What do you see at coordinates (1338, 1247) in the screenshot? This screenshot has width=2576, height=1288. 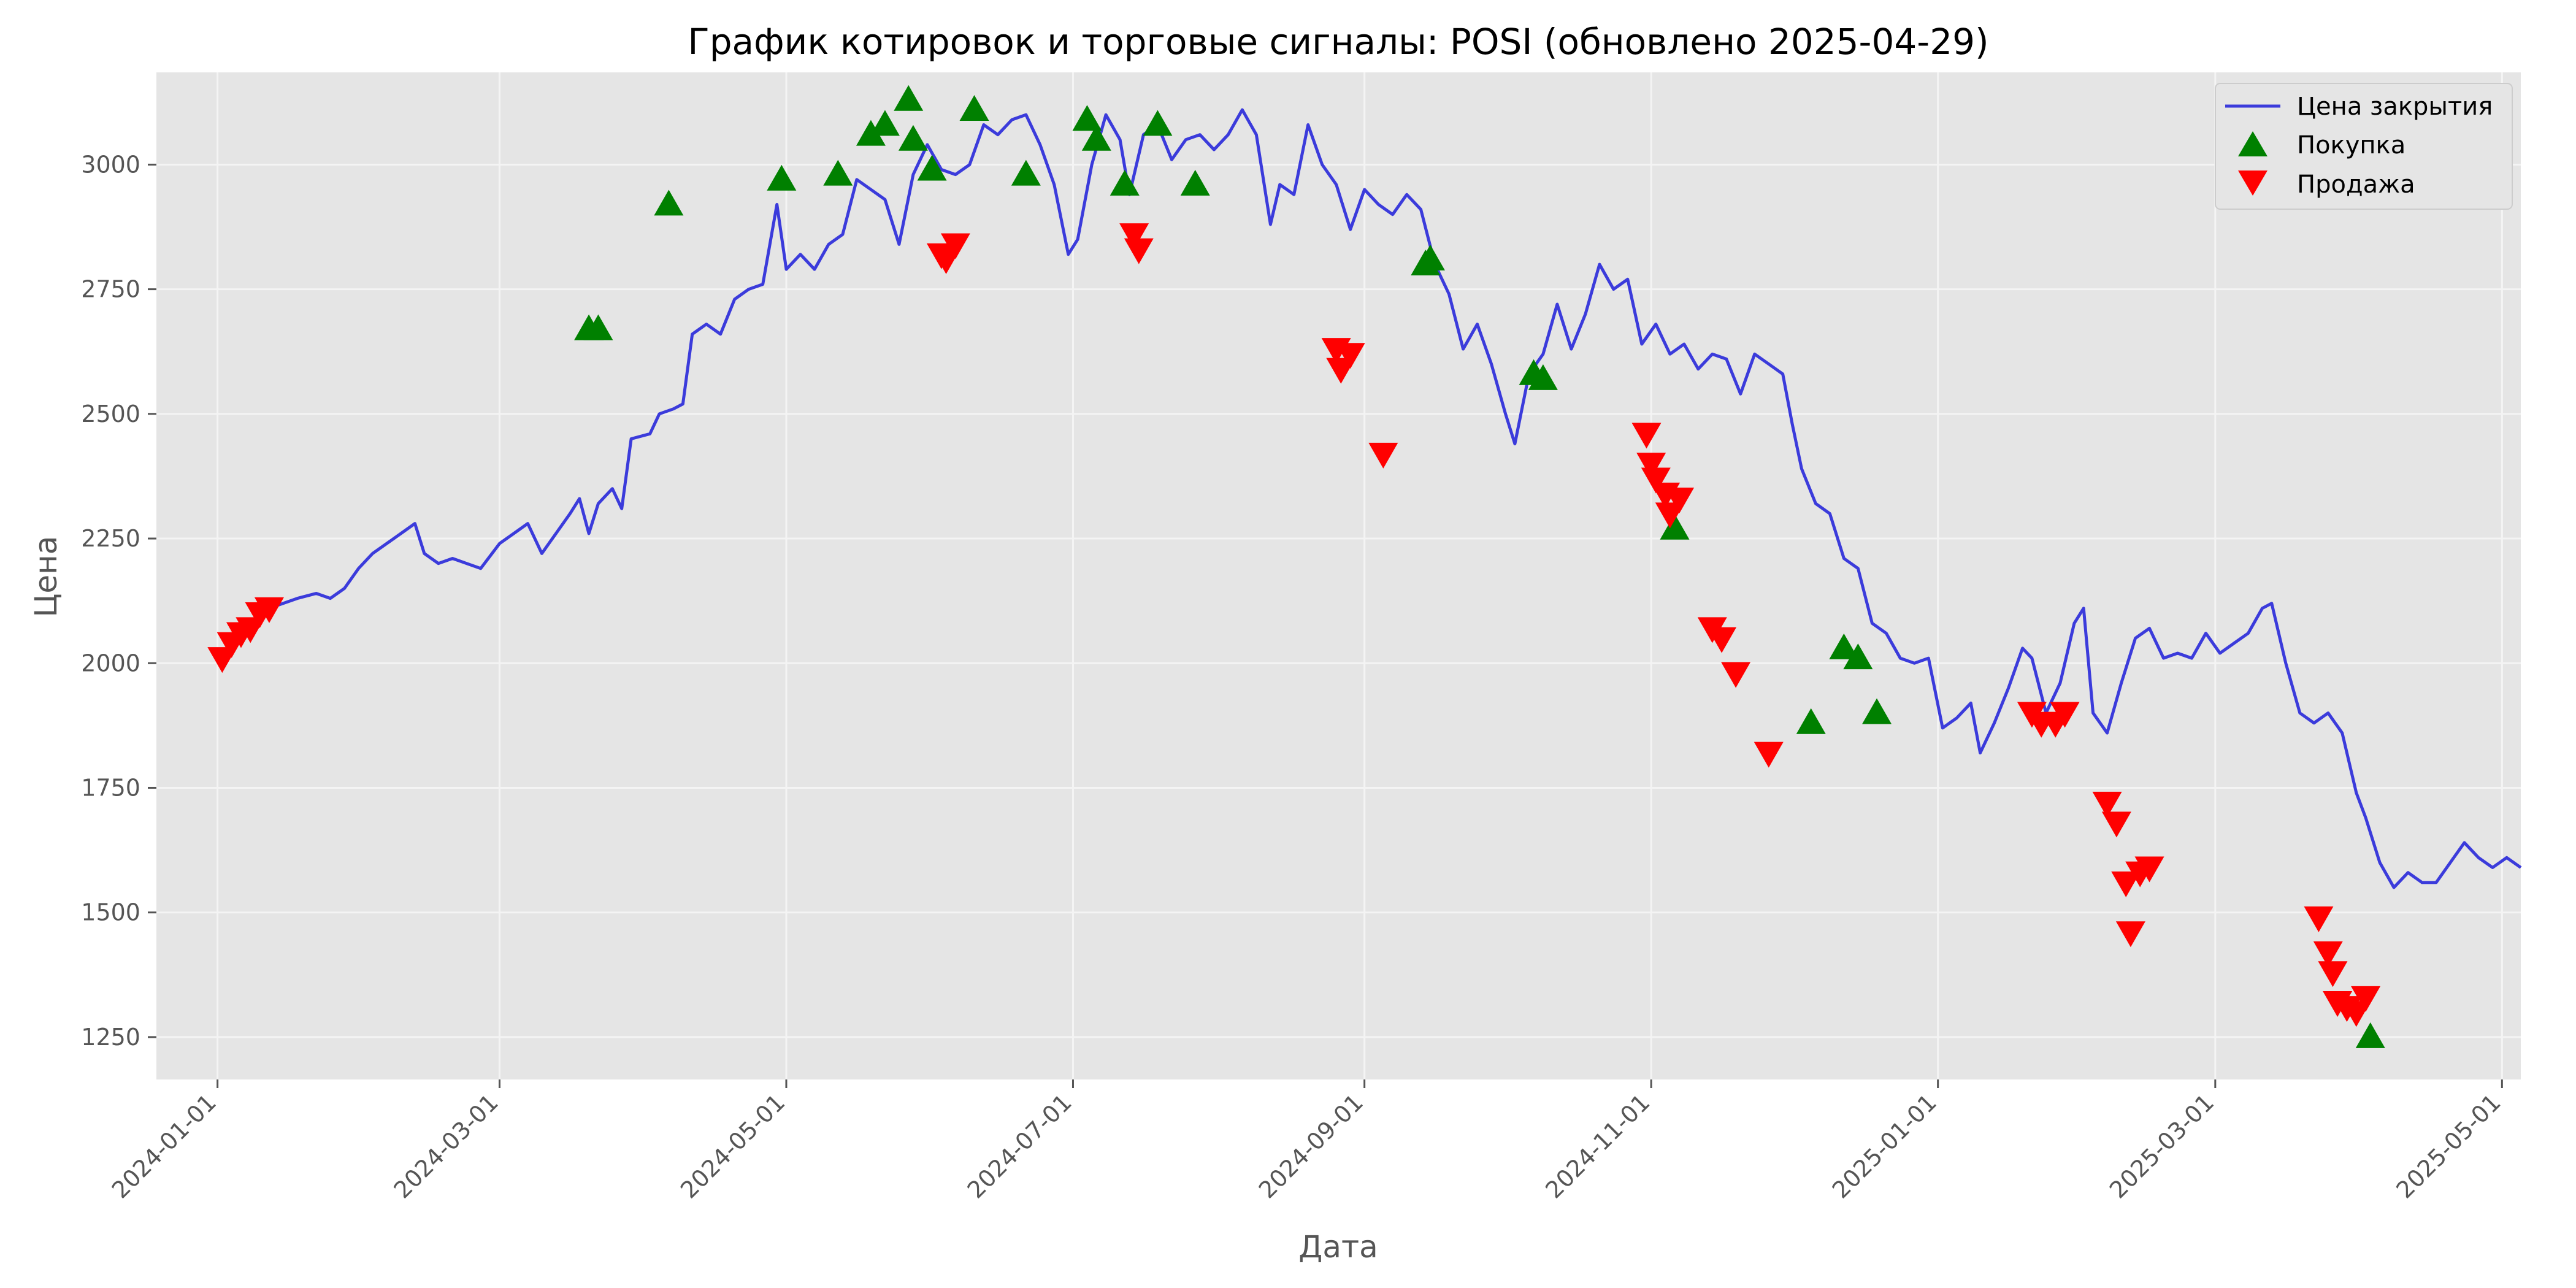 I see `x-axis-title: Дата` at bounding box center [1338, 1247].